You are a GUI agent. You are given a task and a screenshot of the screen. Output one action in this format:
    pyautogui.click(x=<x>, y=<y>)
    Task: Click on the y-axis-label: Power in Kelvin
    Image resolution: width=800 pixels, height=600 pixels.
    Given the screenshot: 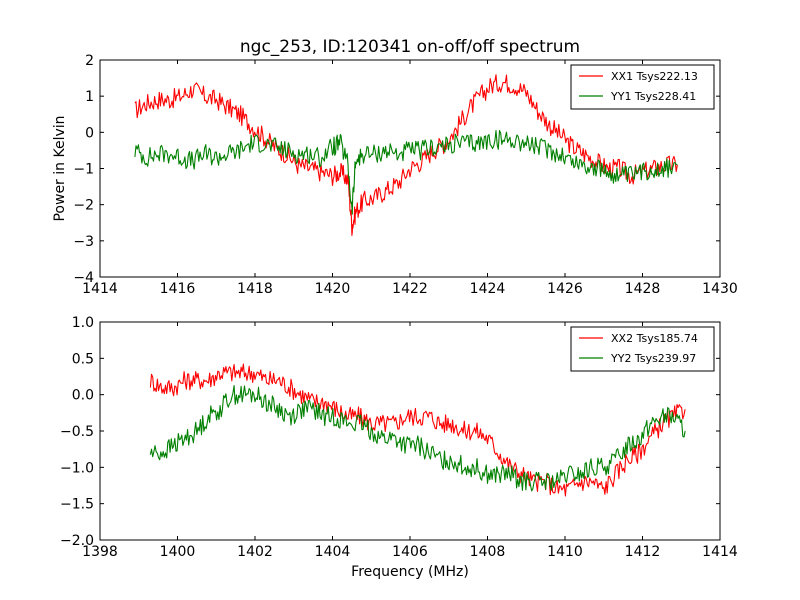 What is the action you would take?
    pyautogui.click(x=60, y=168)
    